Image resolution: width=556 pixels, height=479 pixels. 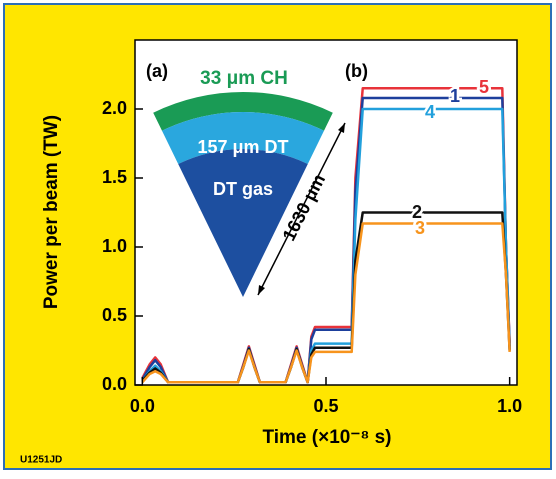 What do you see at coordinates (114, 246) in the screenshot?
I see `y-tick-label: 1.0` at bounding box center [114, 246].